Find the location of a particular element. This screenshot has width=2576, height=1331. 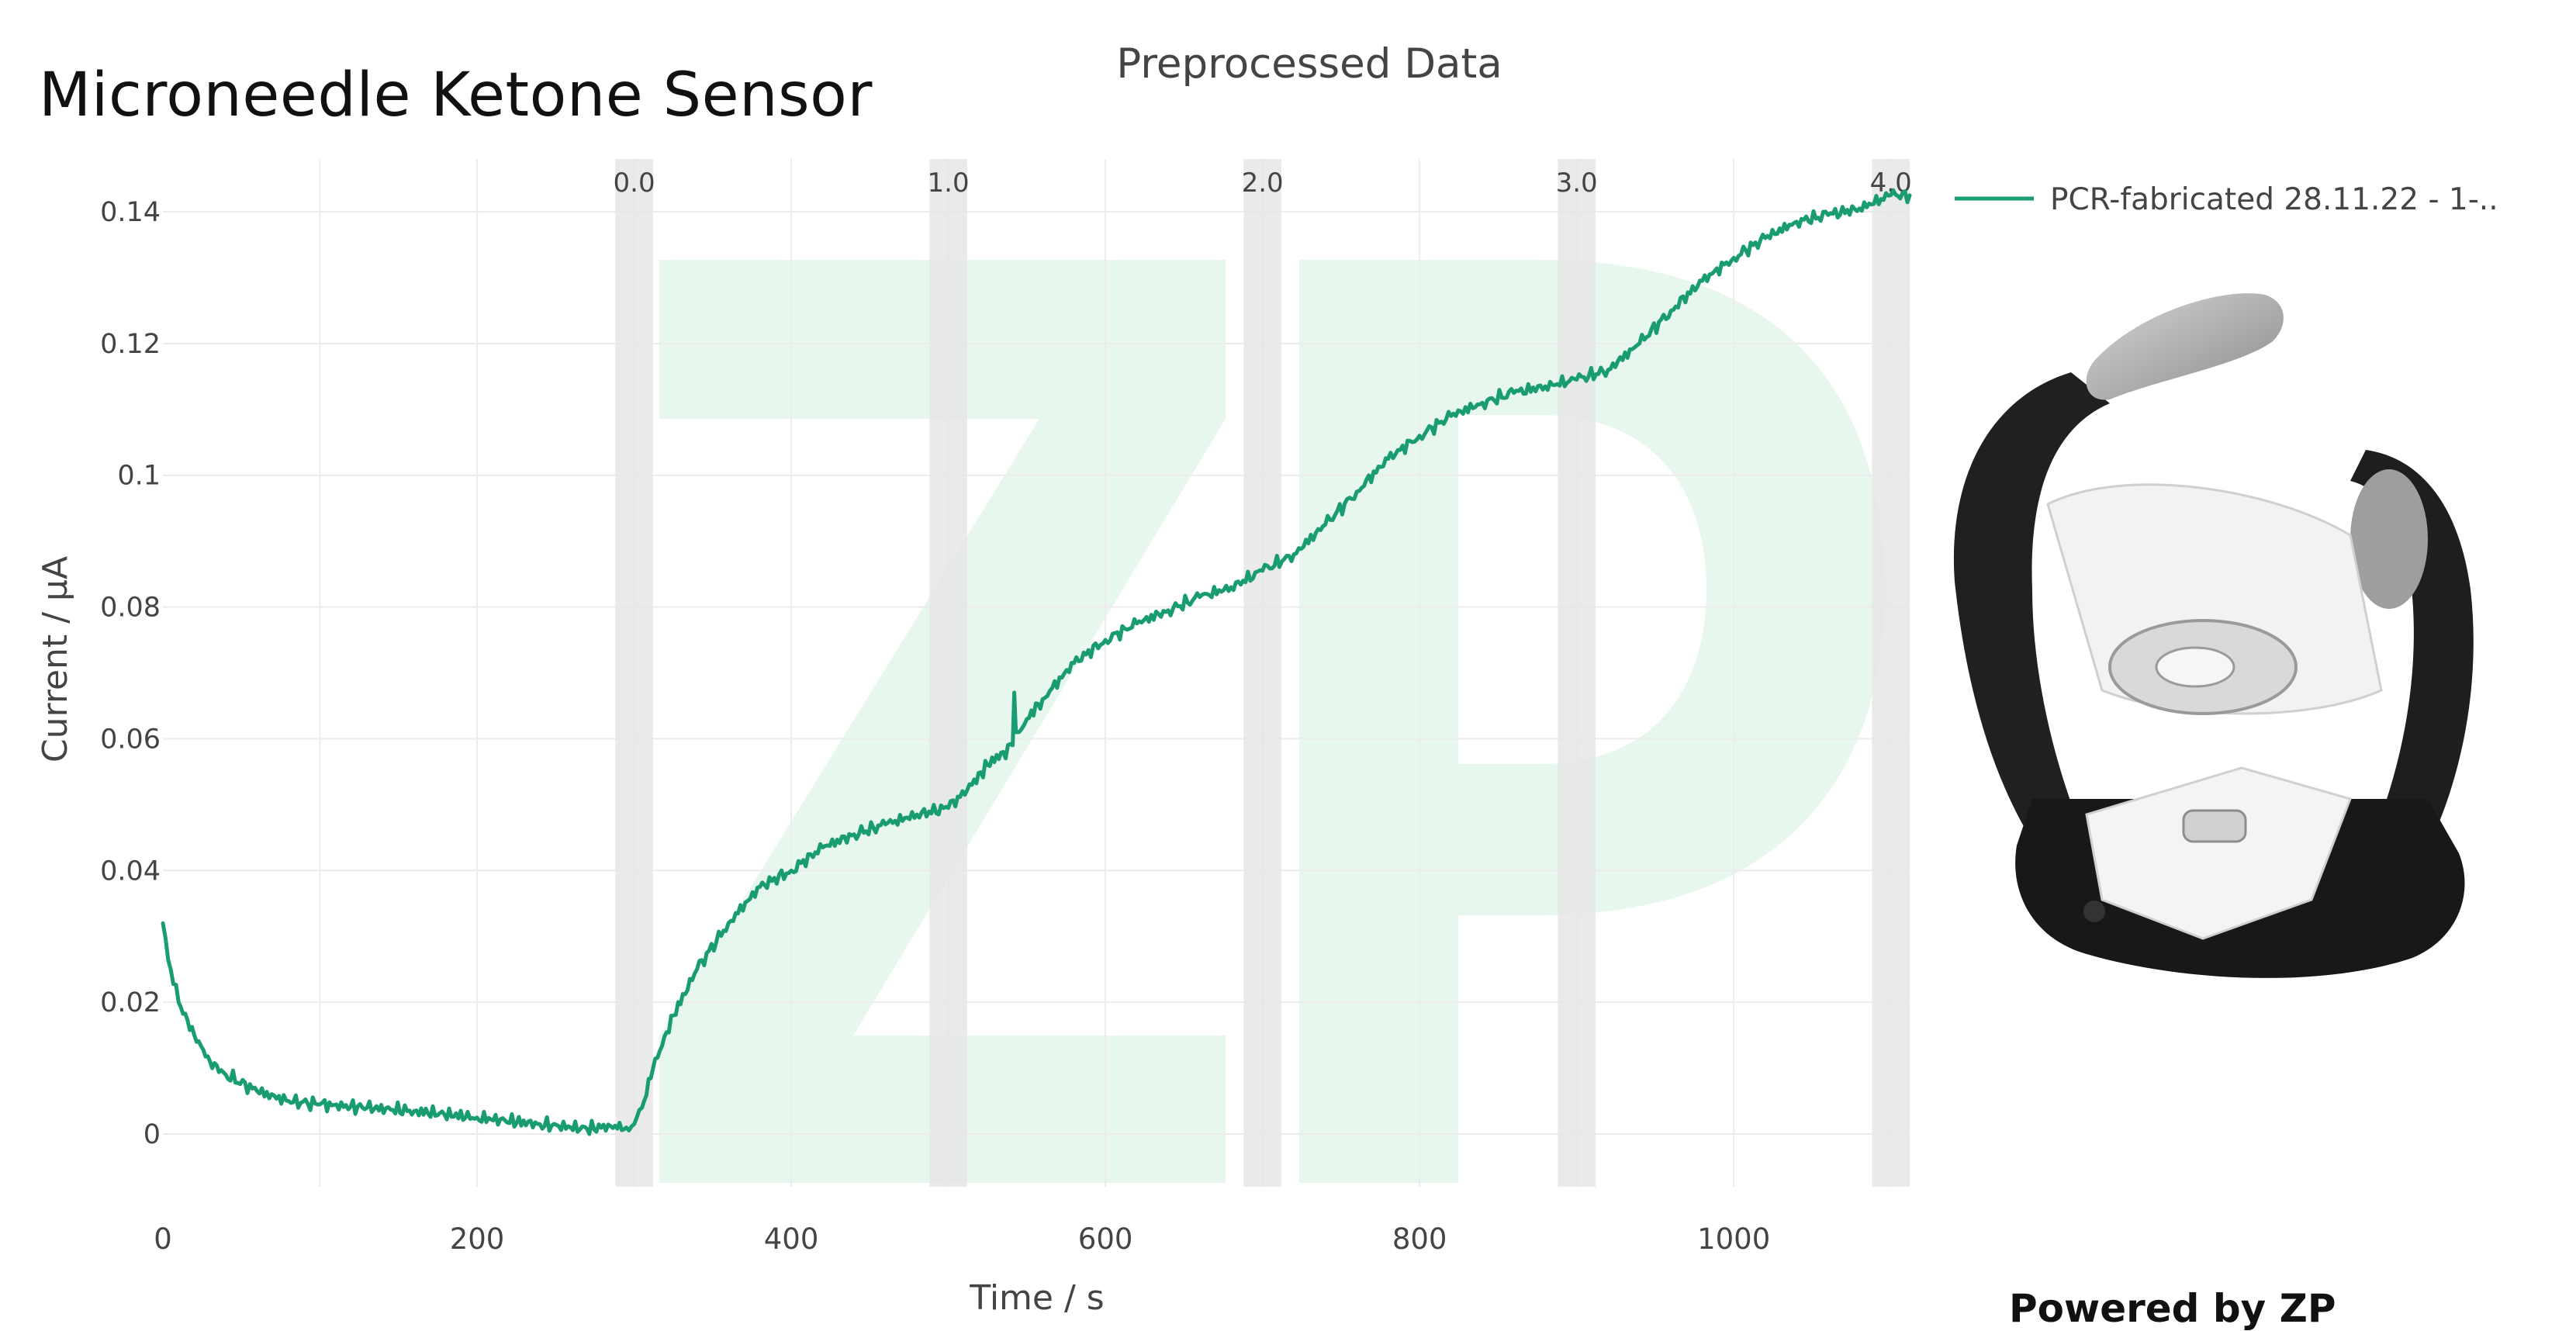

y-tick-label: 0.04 is located at coordinates (130, 871).